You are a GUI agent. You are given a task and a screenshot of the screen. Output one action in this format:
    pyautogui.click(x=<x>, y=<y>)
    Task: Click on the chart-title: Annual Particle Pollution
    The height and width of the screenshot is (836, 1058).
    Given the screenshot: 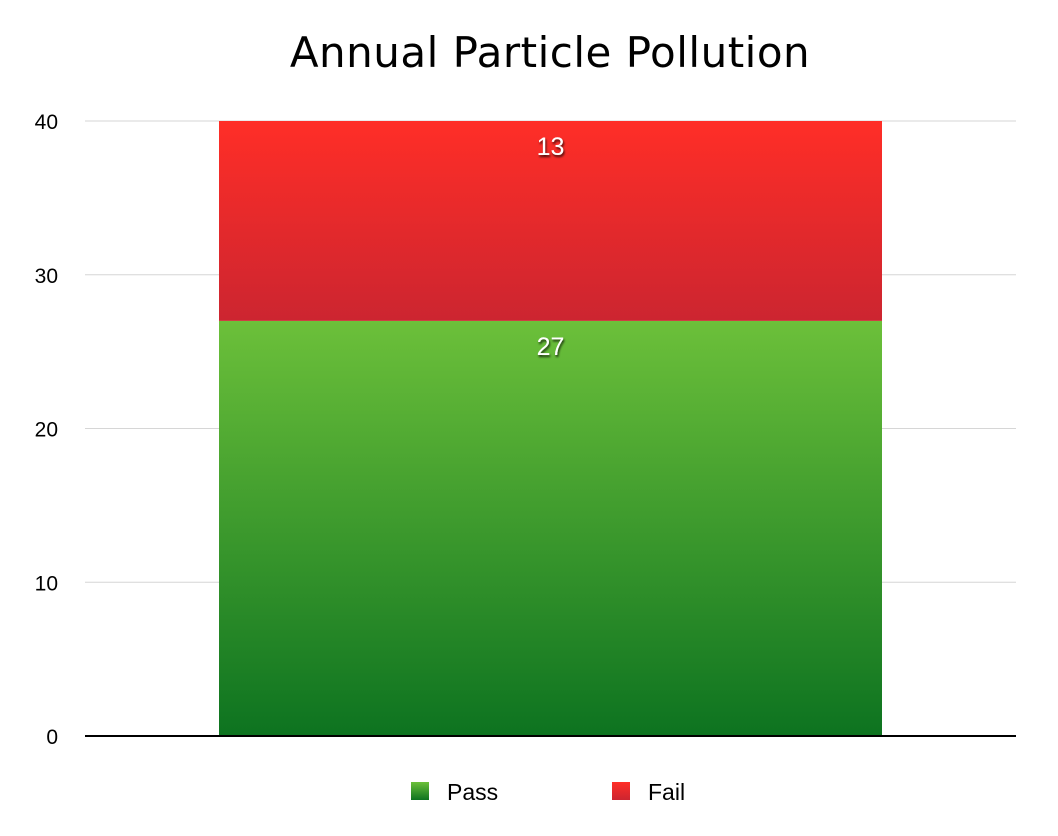 What is the action you would take?
    pyautogui.click(x=550, y=52)
    